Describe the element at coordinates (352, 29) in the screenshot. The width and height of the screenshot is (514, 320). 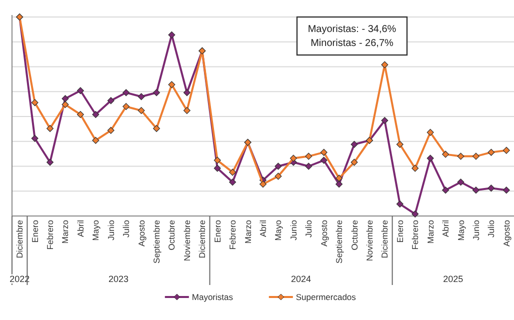
I see `annotation: Mayoristas: - 34,6%` at that location.